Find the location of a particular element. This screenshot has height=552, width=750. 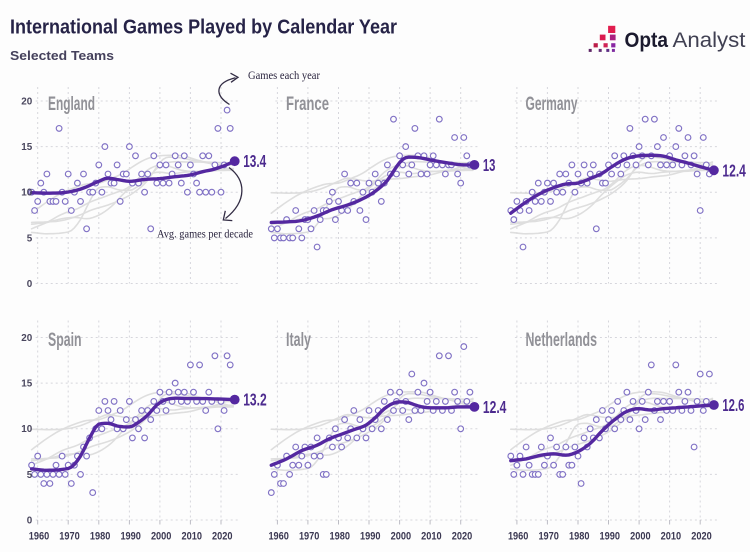

svg-text: Games each year is located at coordinates (284, 76).